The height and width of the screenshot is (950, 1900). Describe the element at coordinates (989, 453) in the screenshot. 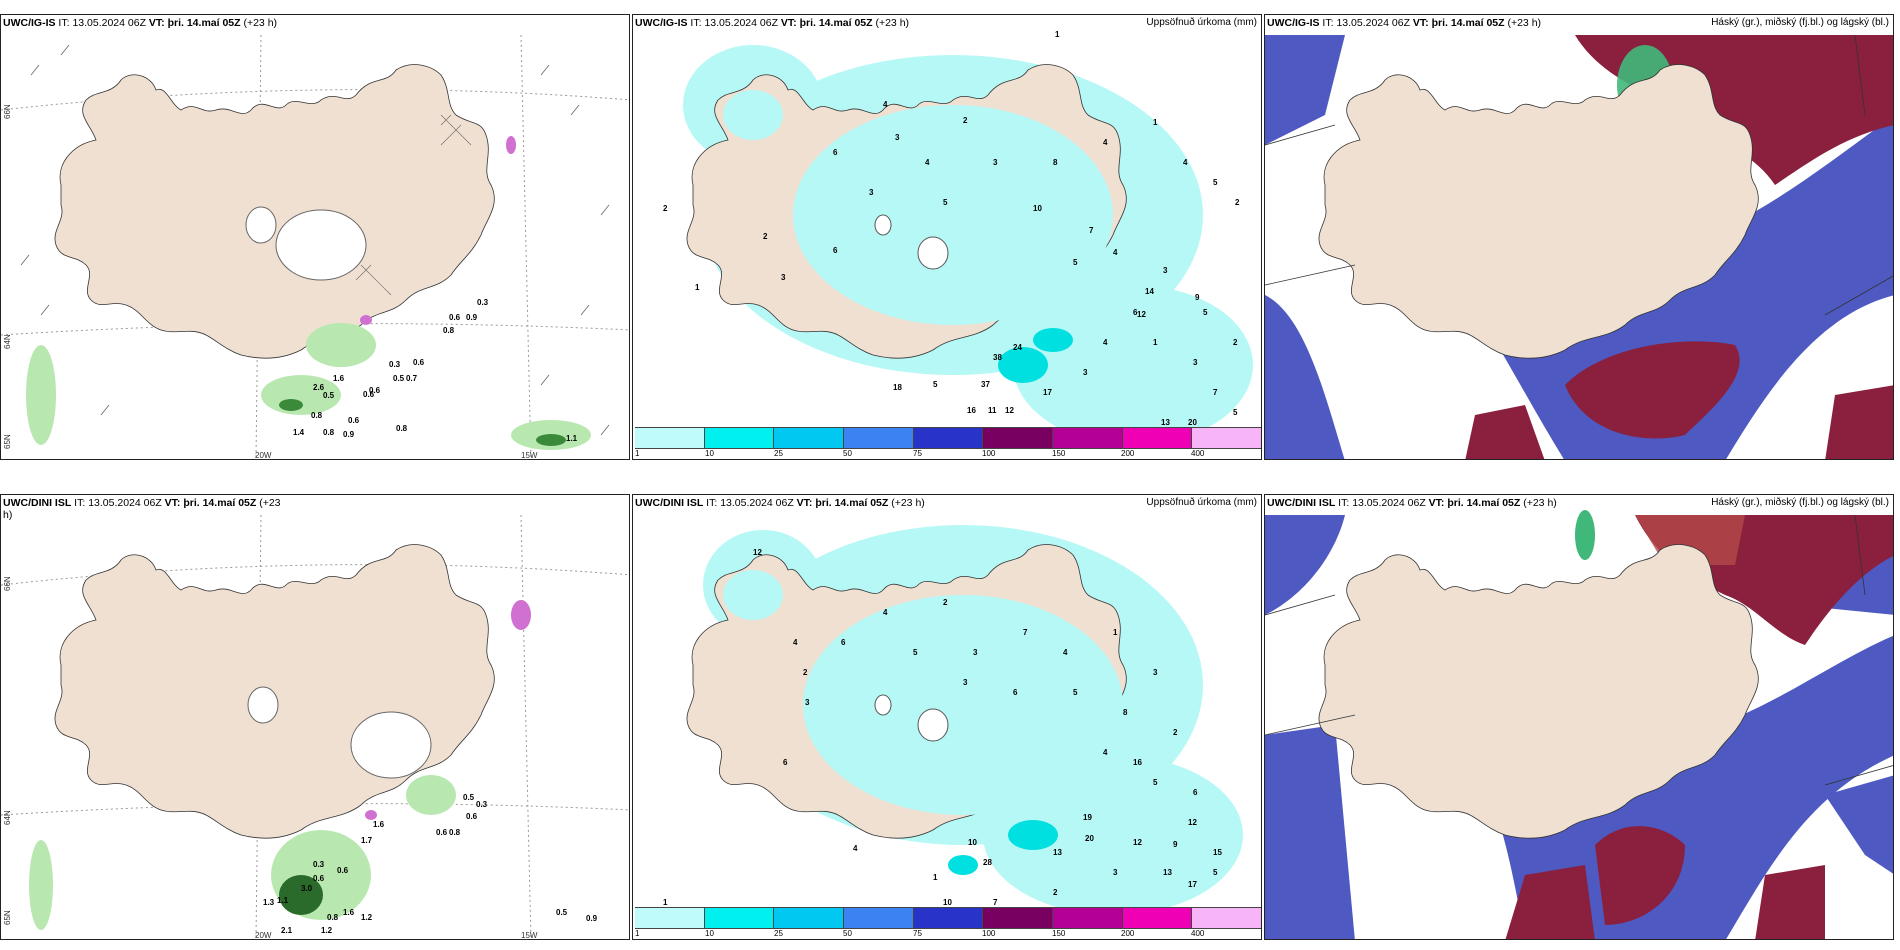

I see `colorbar-label: 100` at that location.